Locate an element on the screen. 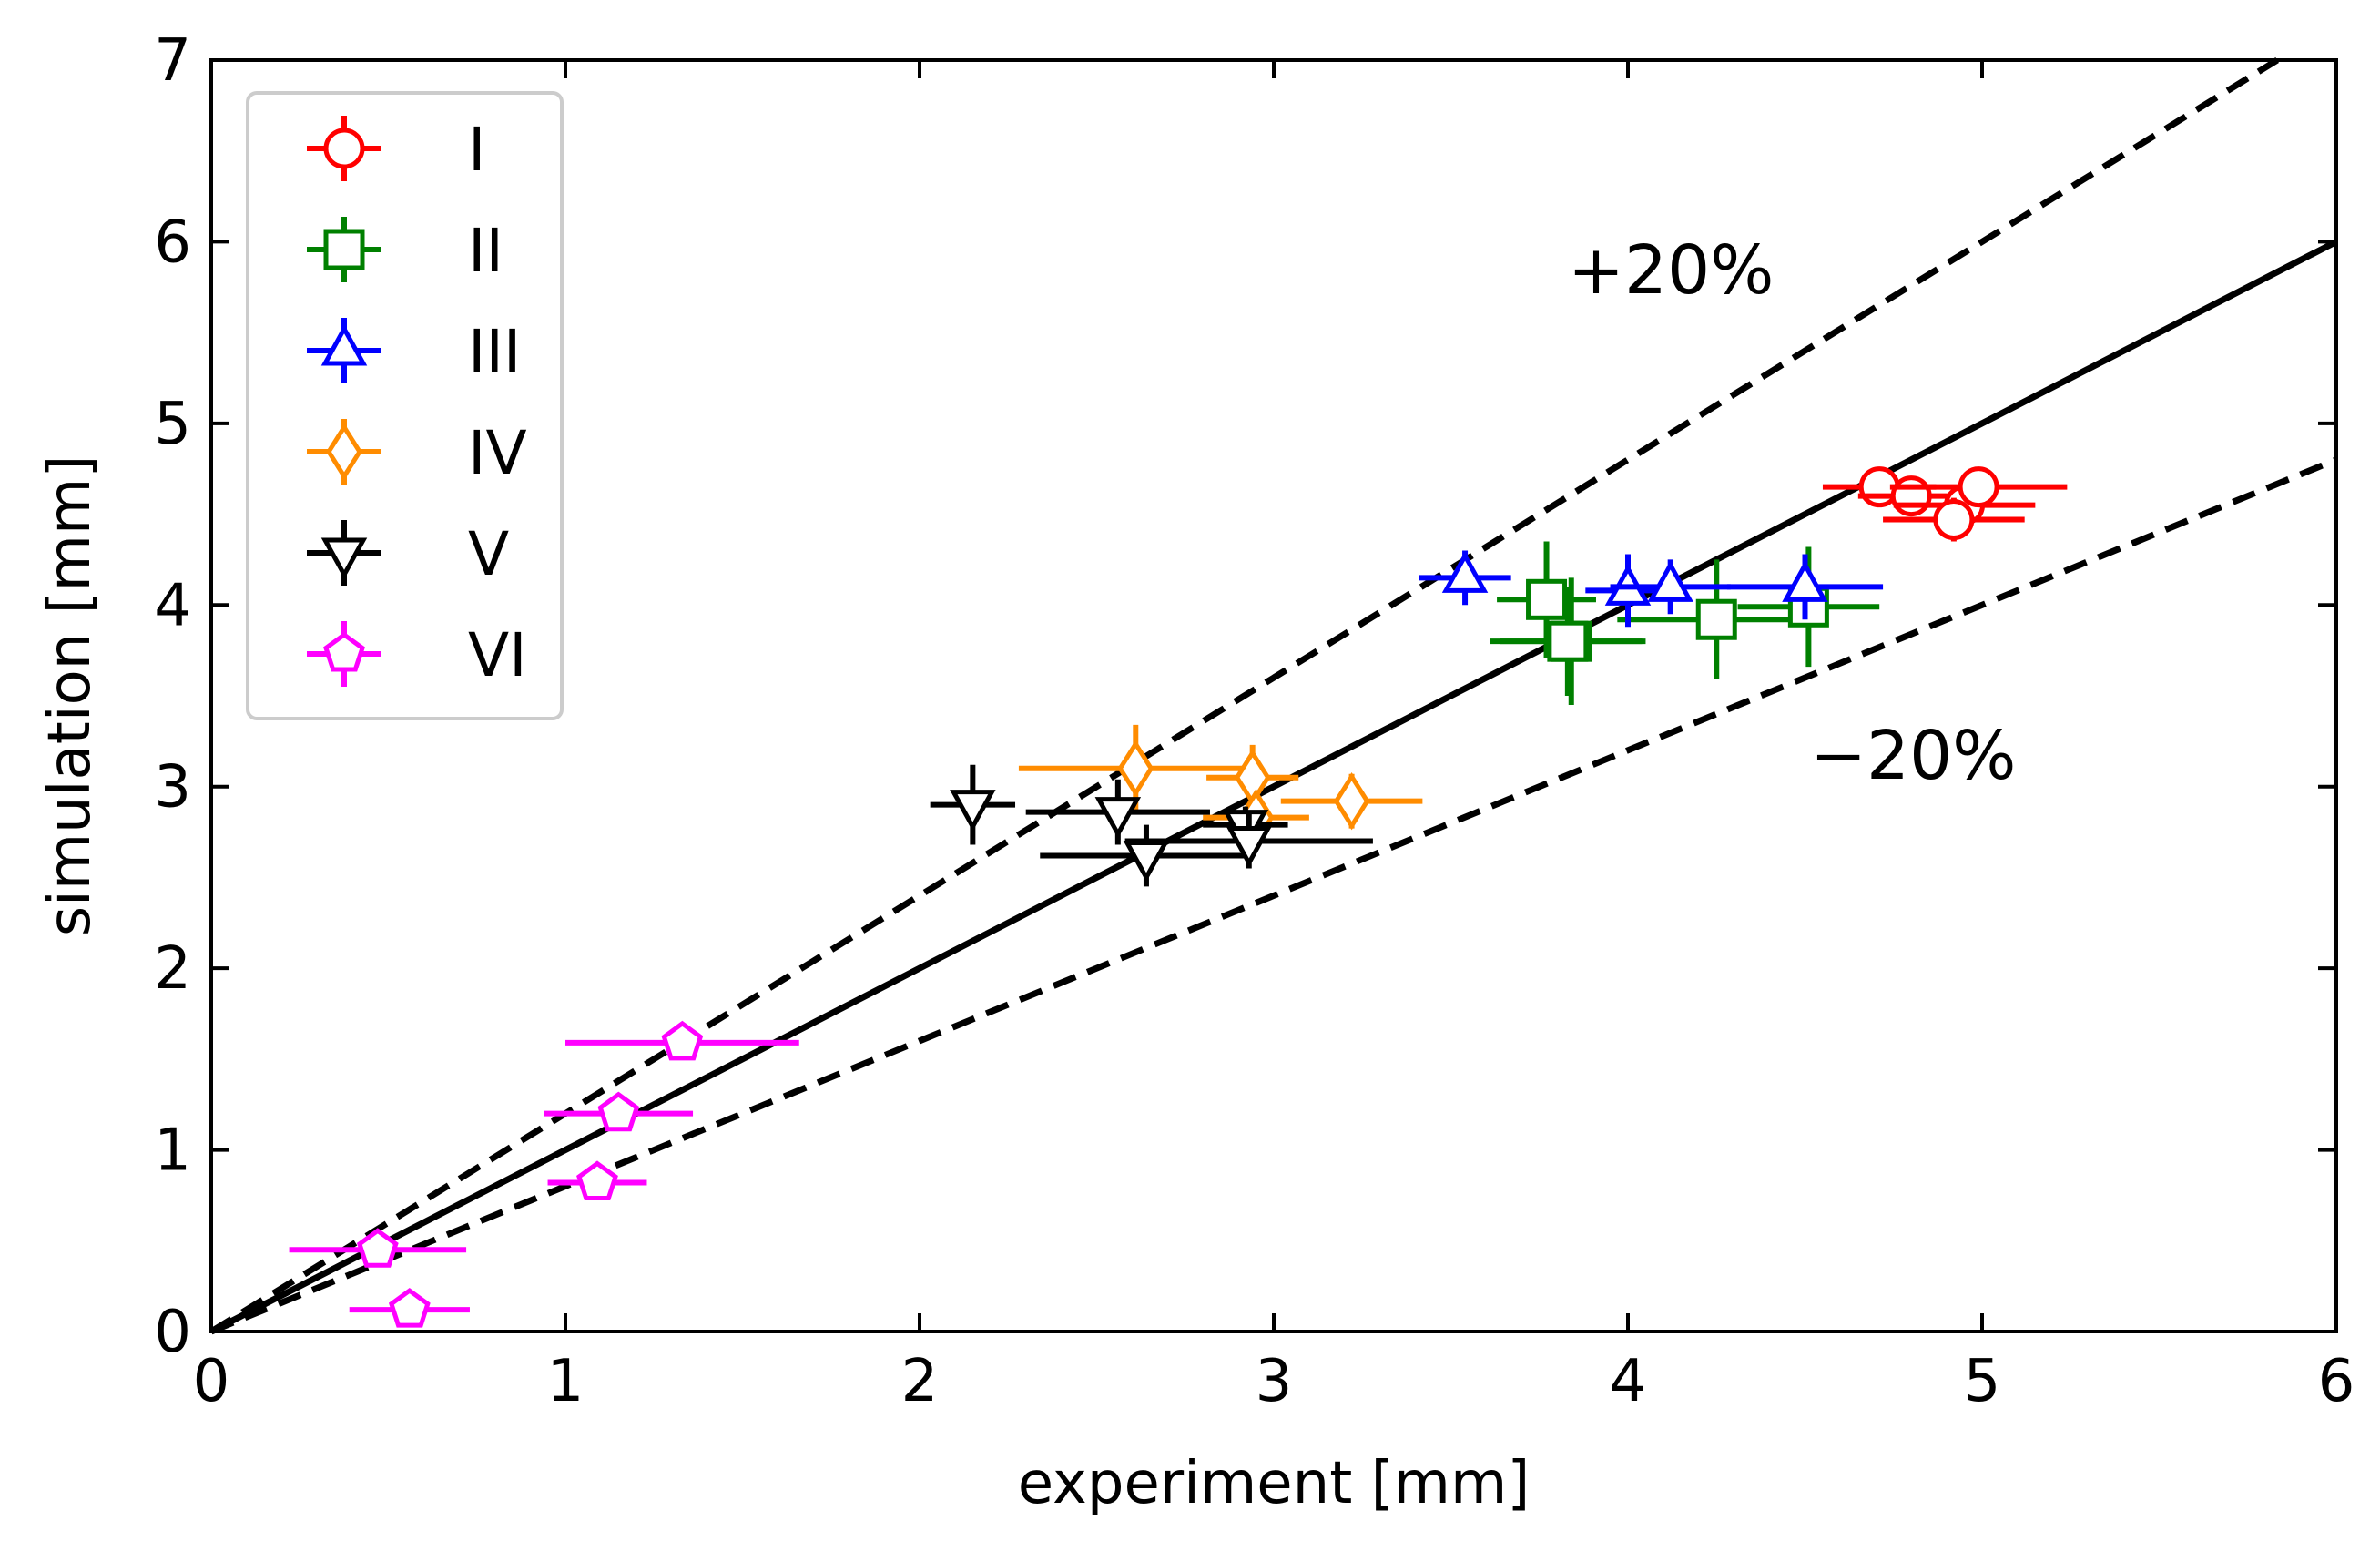 Image resolution: width=2380 pixels, height=1541 pixels. series-II is located at coordinates (1685, 623).